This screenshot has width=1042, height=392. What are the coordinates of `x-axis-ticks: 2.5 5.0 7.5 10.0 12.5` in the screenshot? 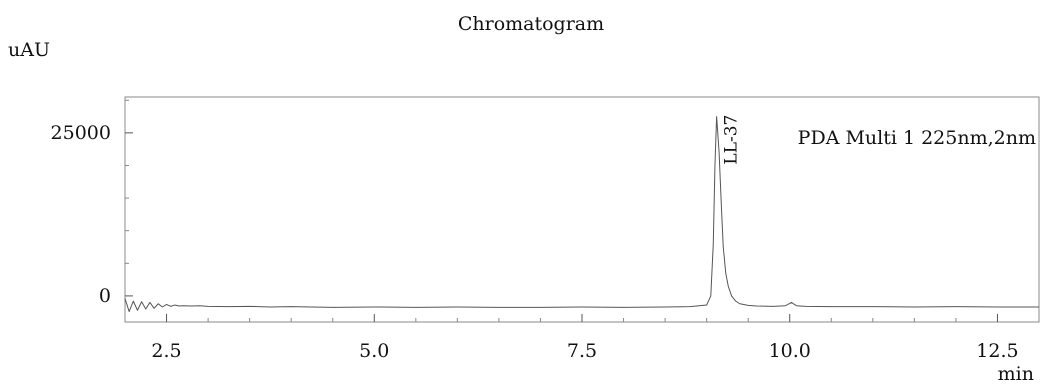 It's located at (582, 338).